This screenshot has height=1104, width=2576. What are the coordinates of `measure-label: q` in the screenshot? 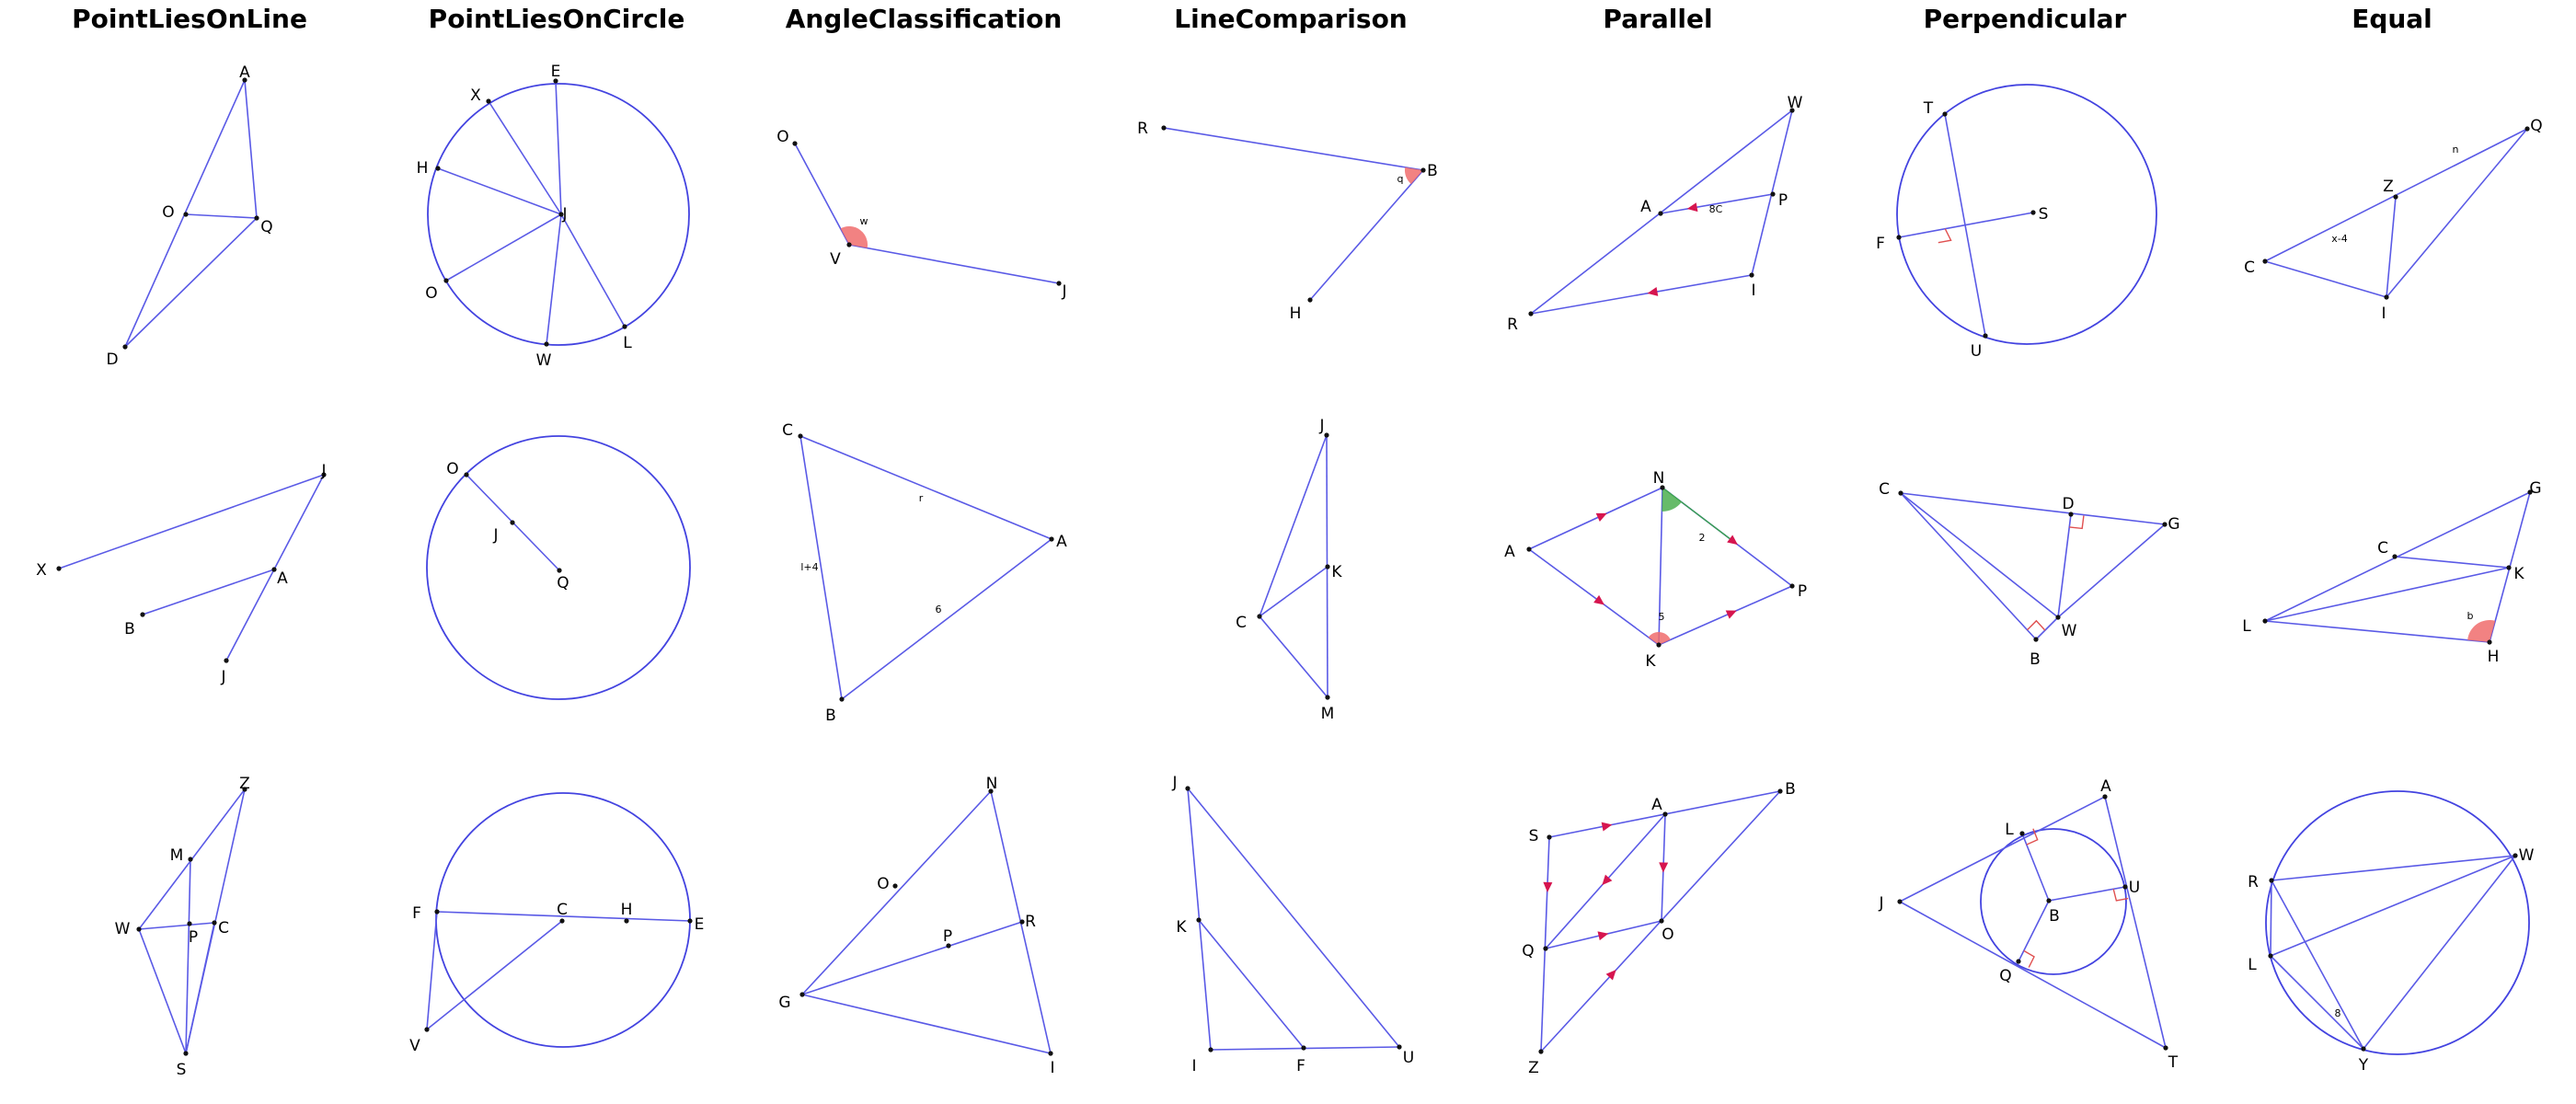 It's located at (1400, 179).